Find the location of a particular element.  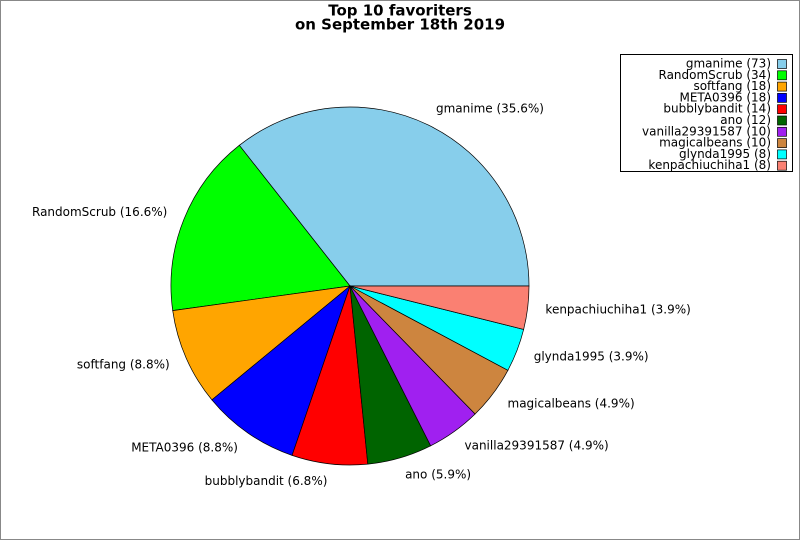

slice-label: glynda1995 (3.9%) is located at coordinates (591, 356).